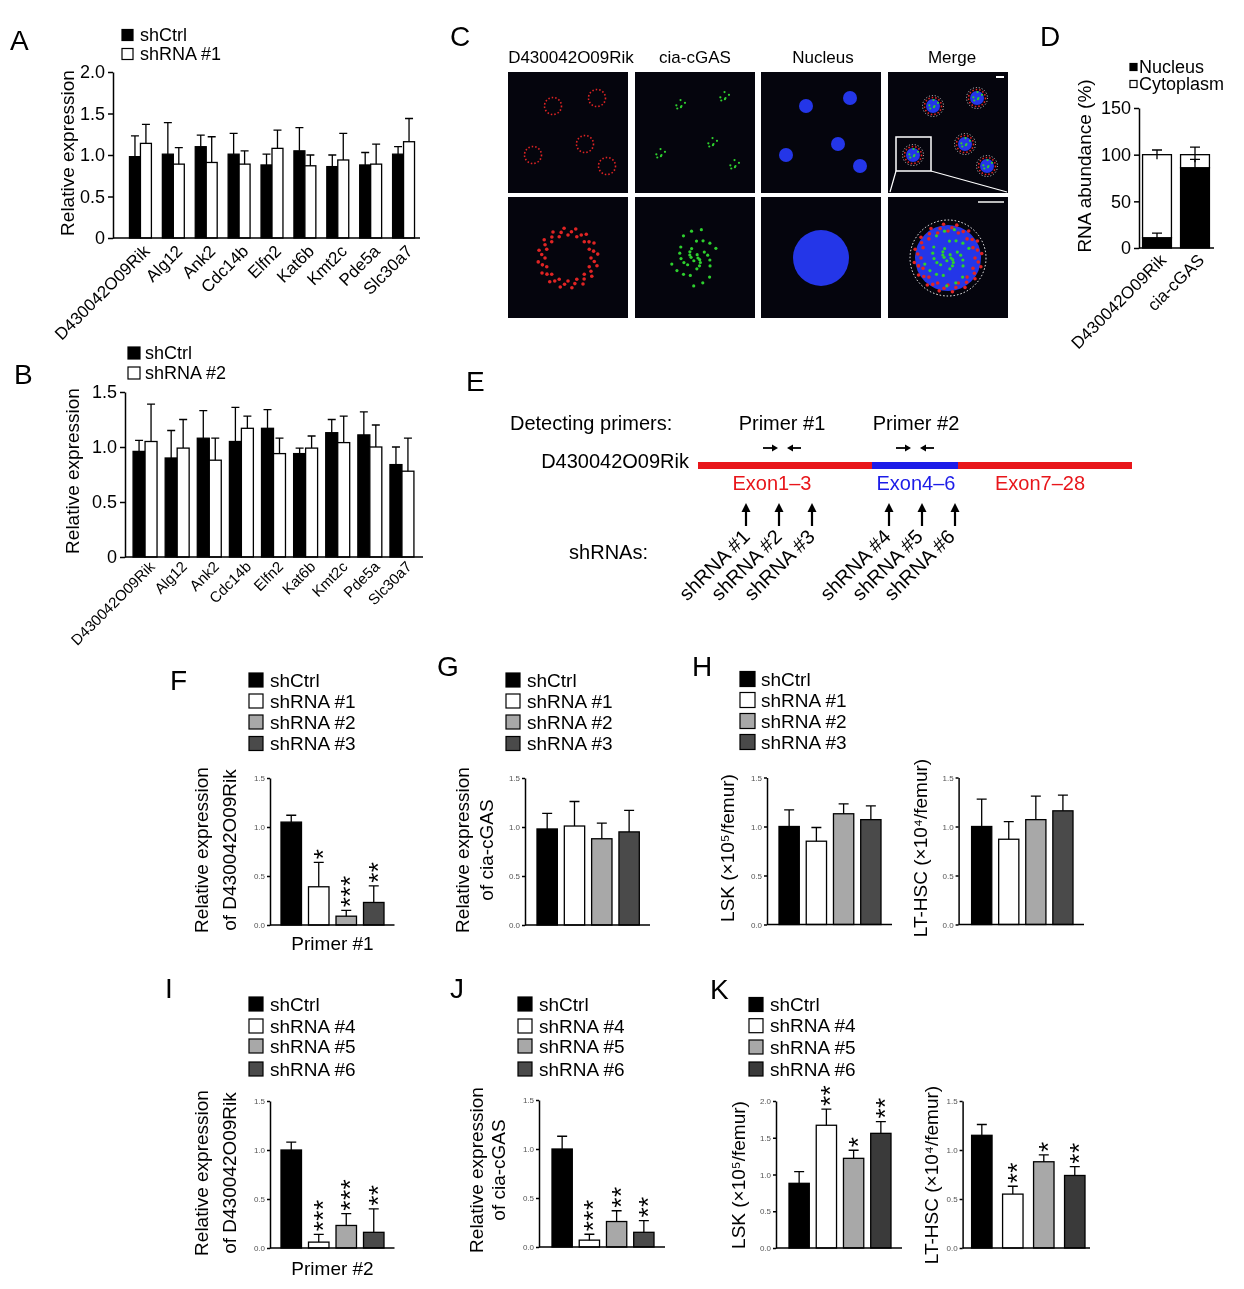  What do you see at coordinates (475, 850) in the screenshot?
I see `y-axis-title: Relative expression of cia-cGAS` at bounding box center [475, 850].